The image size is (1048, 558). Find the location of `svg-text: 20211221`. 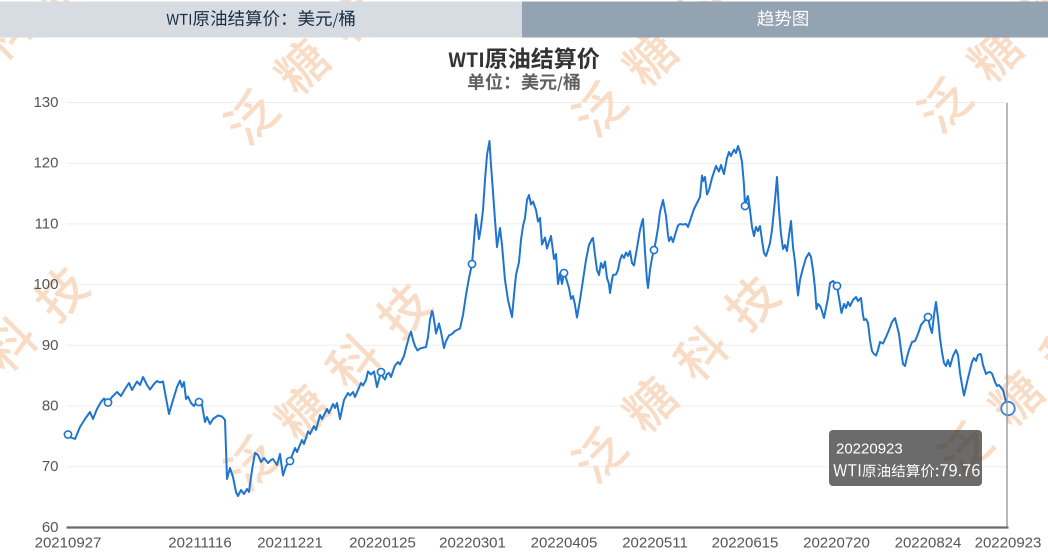

svg-text: 20211221 is located at coordinates (290, 542).